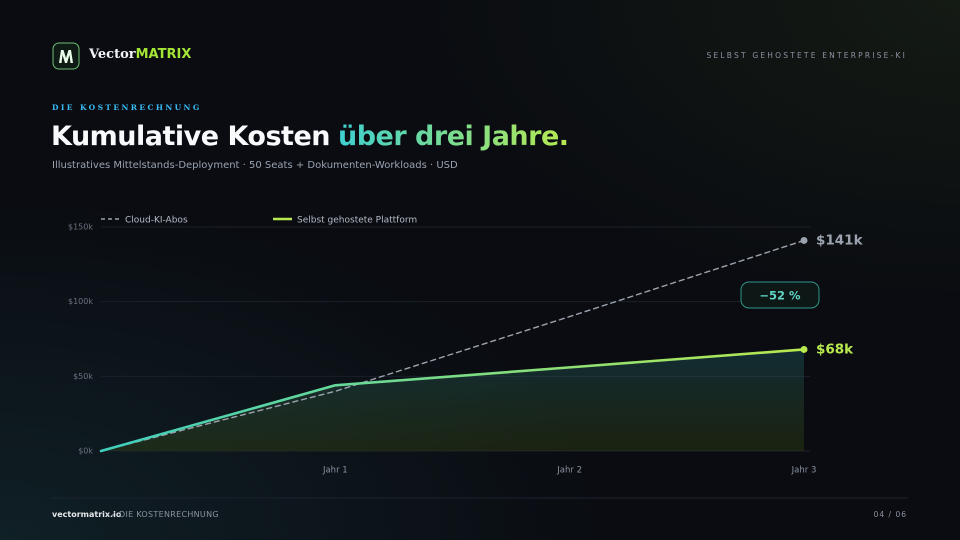 The width and height of the screenshot is (960, 540). I want to click on brand-lead: Vector, so click(112, 54).